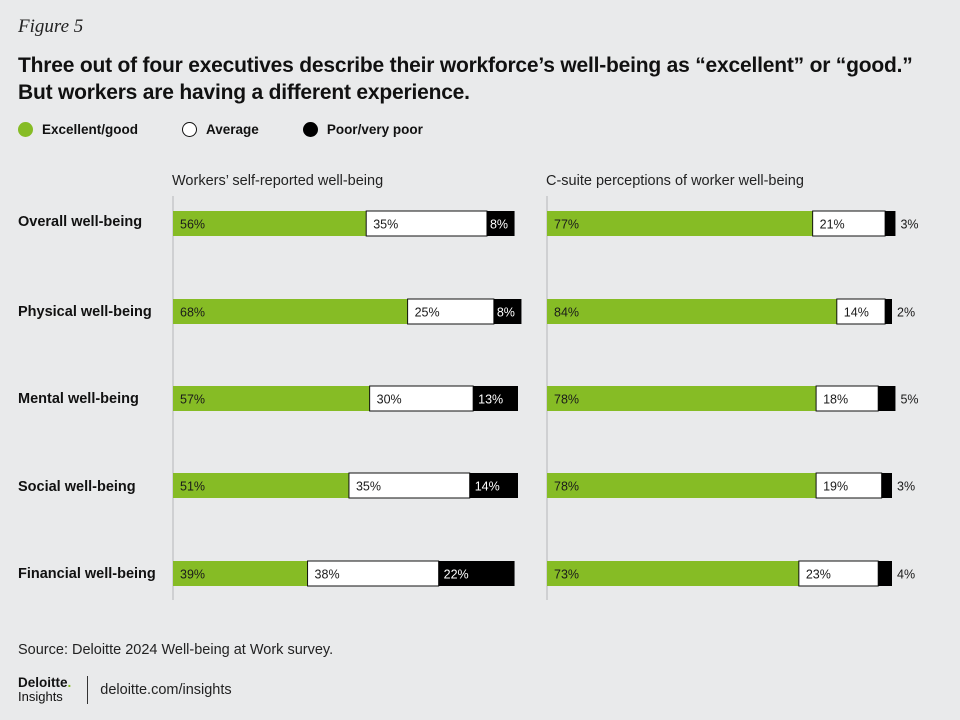 The image size is (960, 720). What do you see at coordinates (909, 400) in the screenshot?
I see `data-label-csuite-mental-poor: 5%` at bounding box center [909, 400].